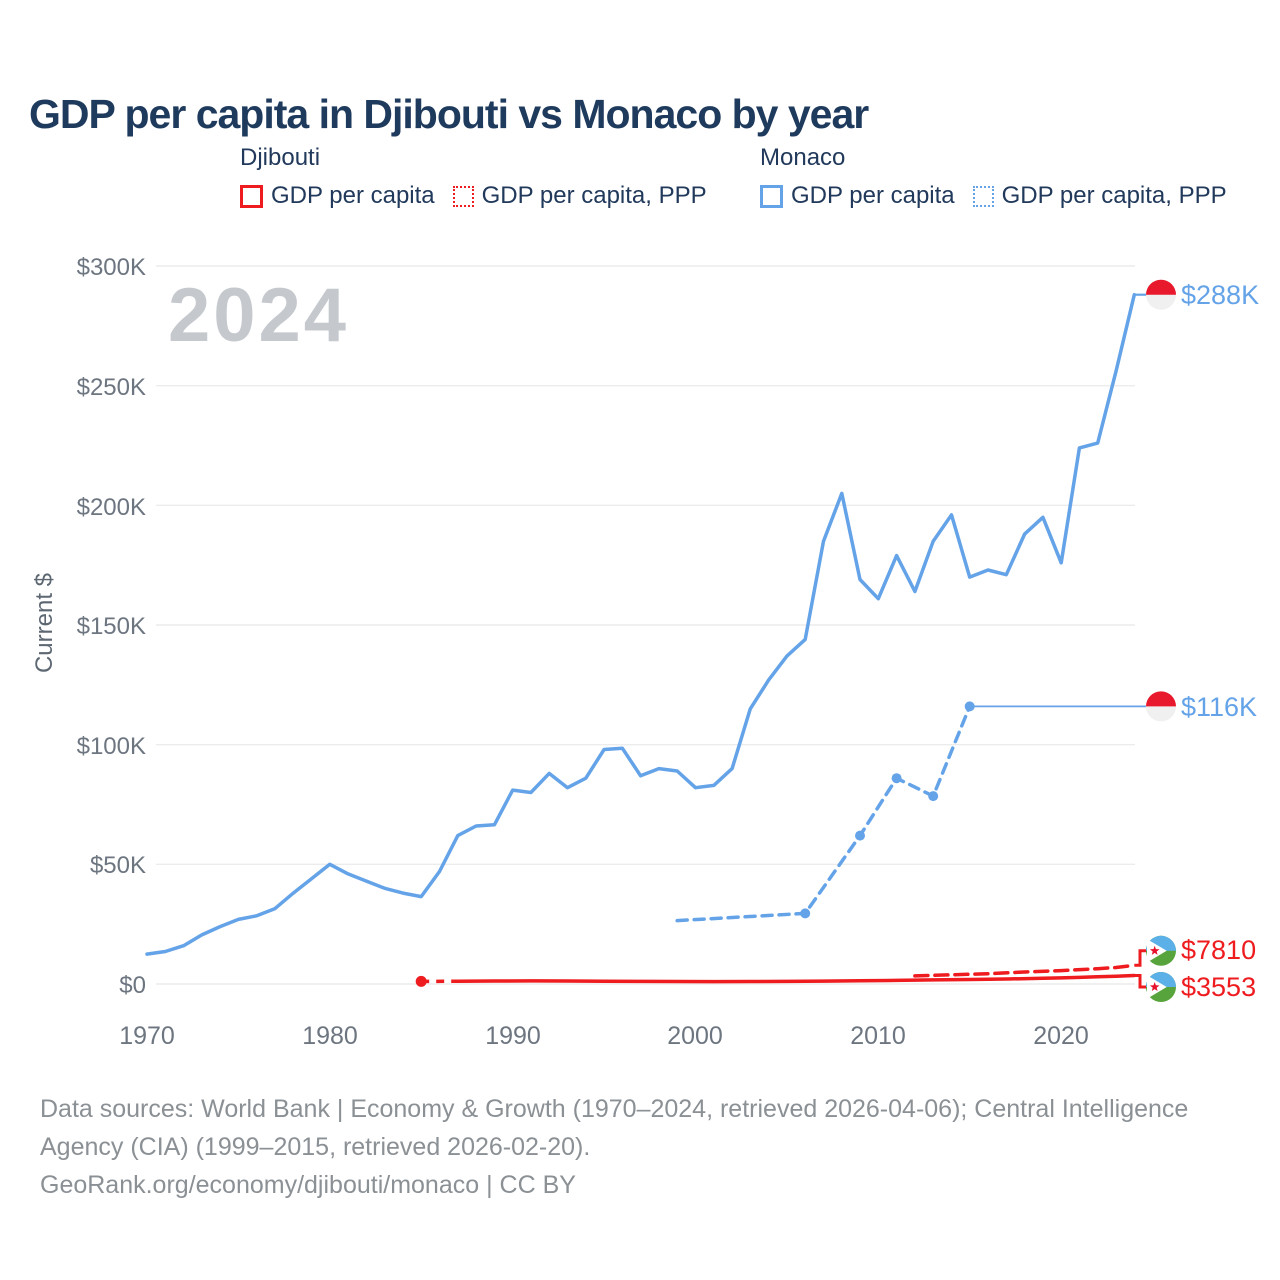 This screenshot has height=1280, width=1280. I want to click on legend-swatch-djibouti-gdp-ppp-icon, so click(463, 196).